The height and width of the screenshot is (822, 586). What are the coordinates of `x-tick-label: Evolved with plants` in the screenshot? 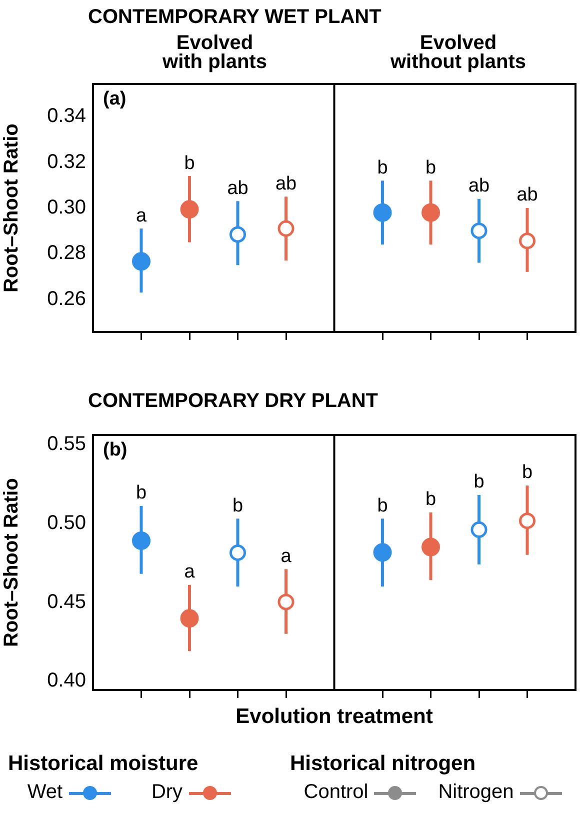 It's located at (215, 52).